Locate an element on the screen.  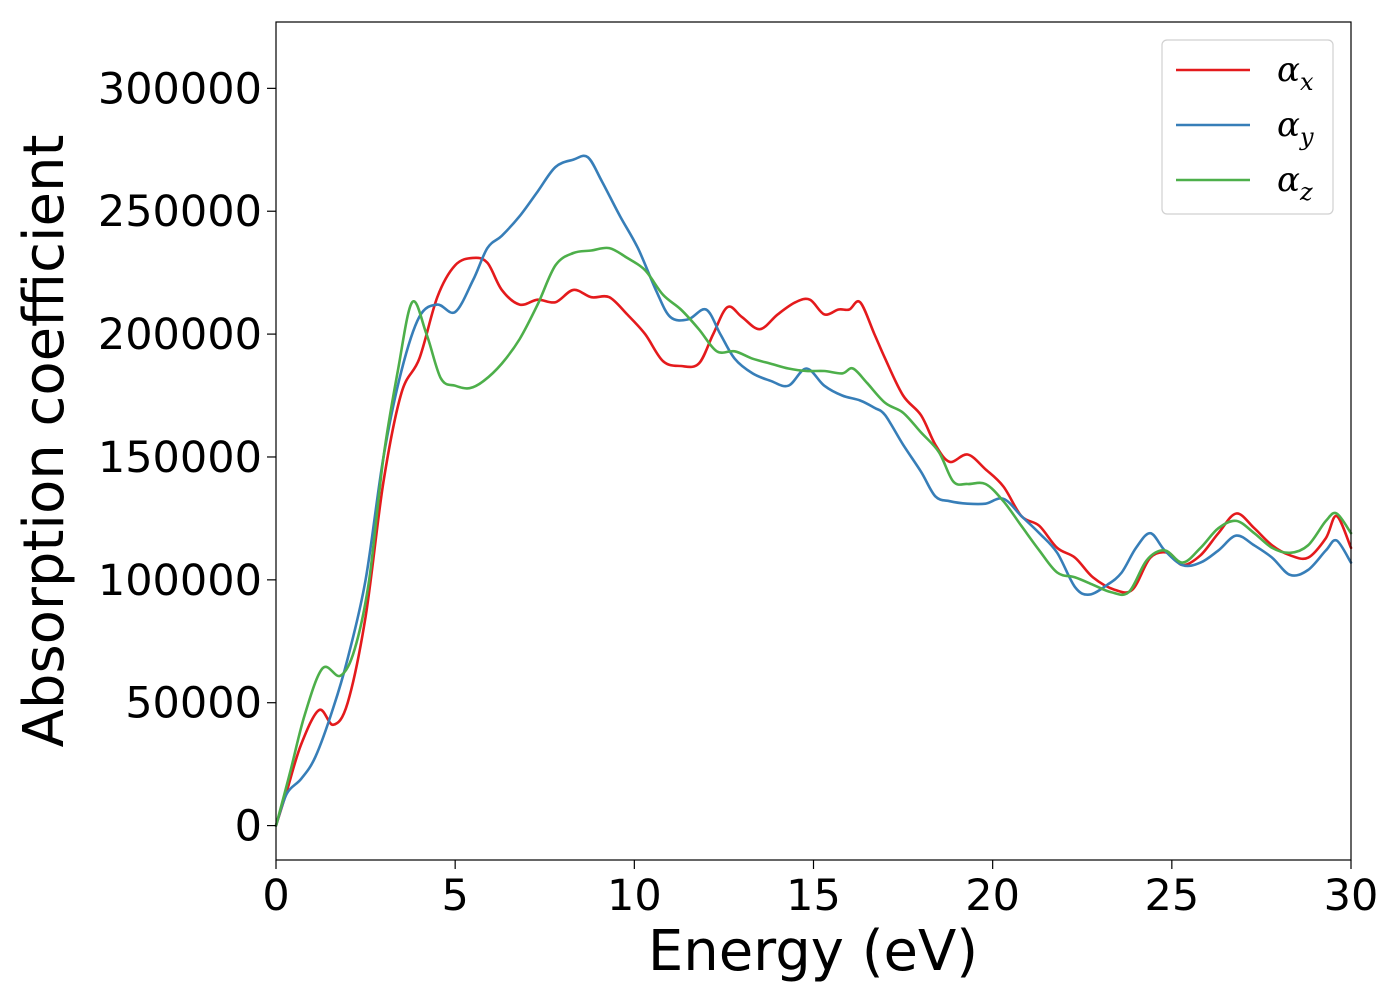
x-tick-label: 0 is located at coordinates (275, 896).